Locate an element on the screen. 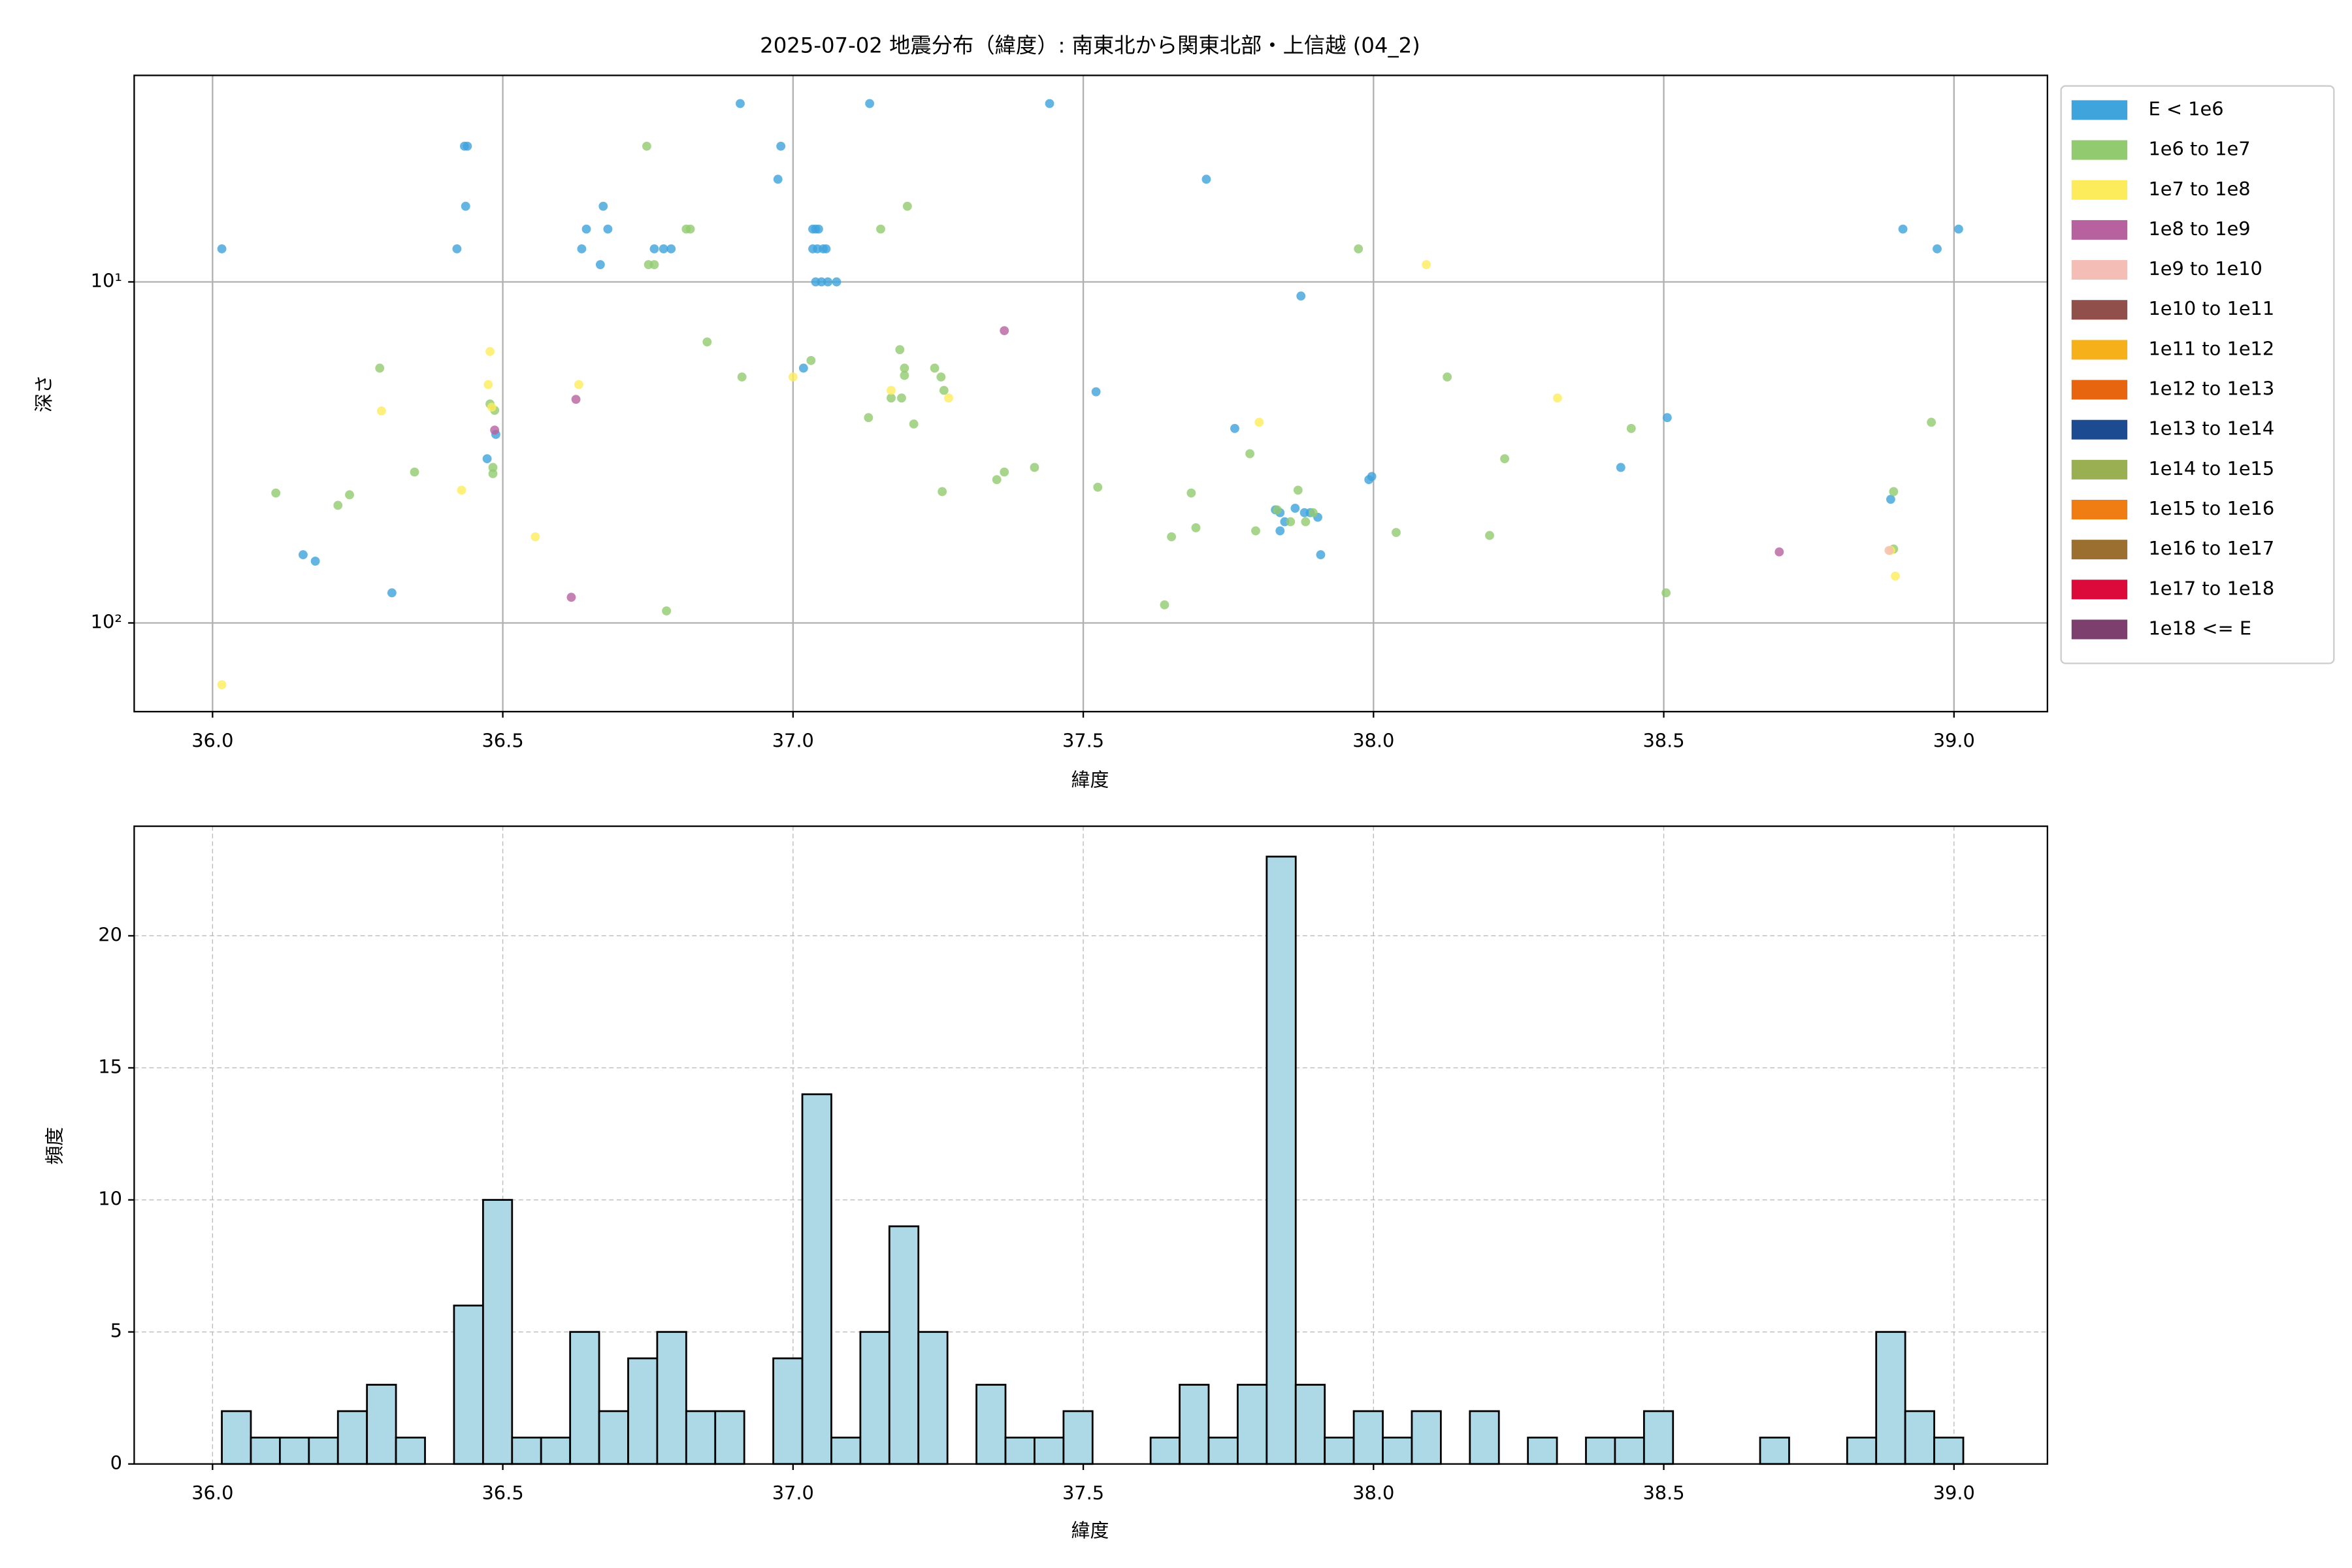  y-tick-label: 10¹ is located at coordinates (106, 280).